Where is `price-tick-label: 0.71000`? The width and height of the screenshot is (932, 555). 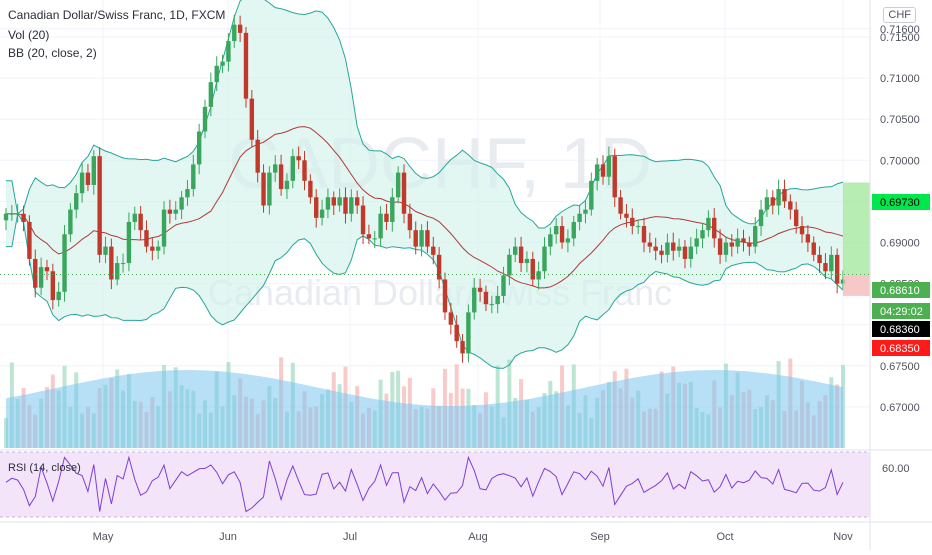 price-tick-label: 0.71000 is located at coordinates (900, 79).